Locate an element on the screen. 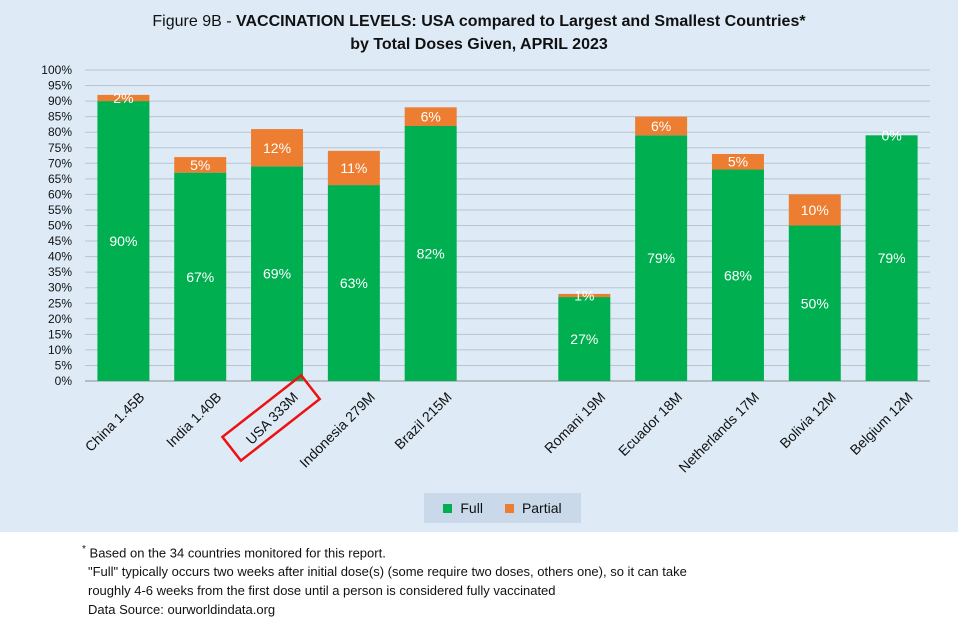 This screenshot has height=621, width=958. y-tick-label: 55% is located at coordinates (60, 210).